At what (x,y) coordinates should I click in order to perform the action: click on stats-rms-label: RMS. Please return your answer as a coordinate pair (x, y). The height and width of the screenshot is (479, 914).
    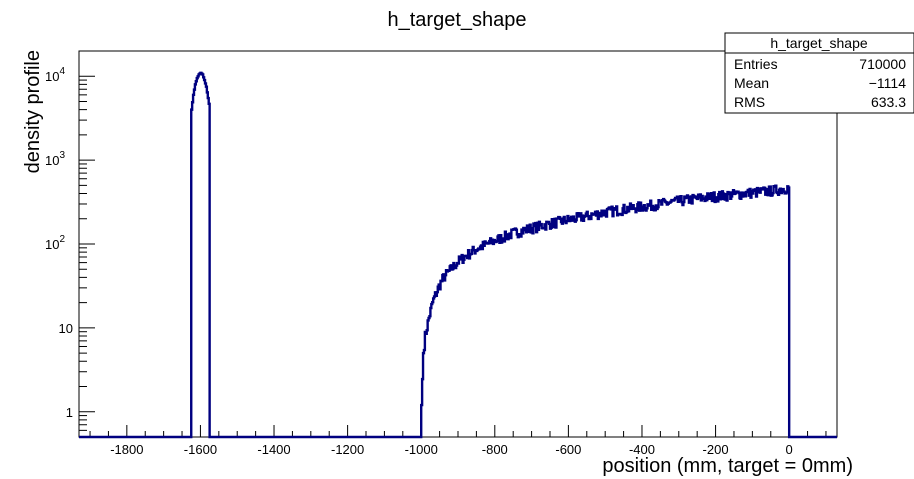
    Looking at the image, I should click on (749, 102).